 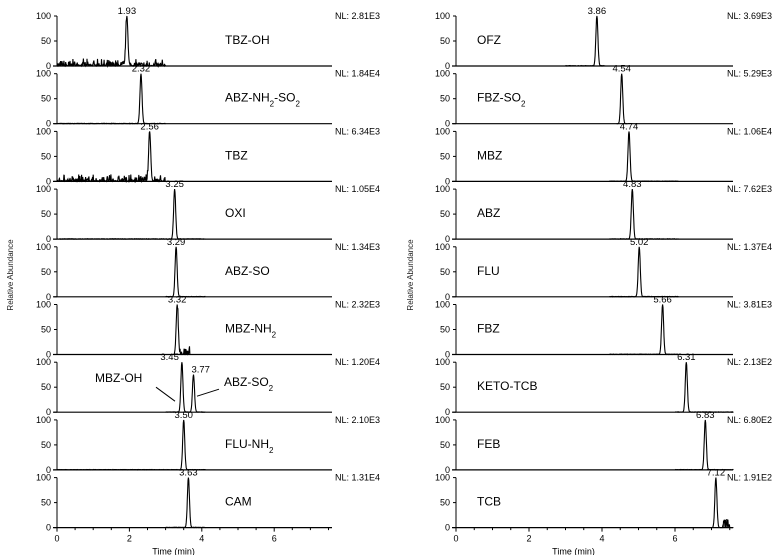 I want to click on compound-label: CAM, so click(x=238, y=502).